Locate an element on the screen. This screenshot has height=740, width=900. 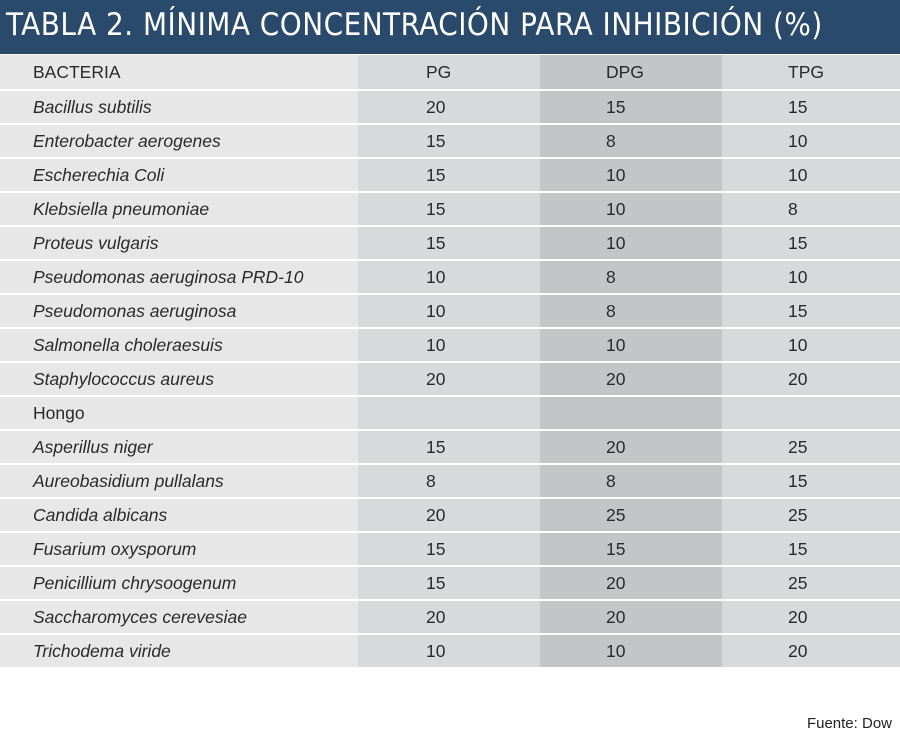
organism-name-cell: Fusarium oxysporum is located at coordinates (179, 550).